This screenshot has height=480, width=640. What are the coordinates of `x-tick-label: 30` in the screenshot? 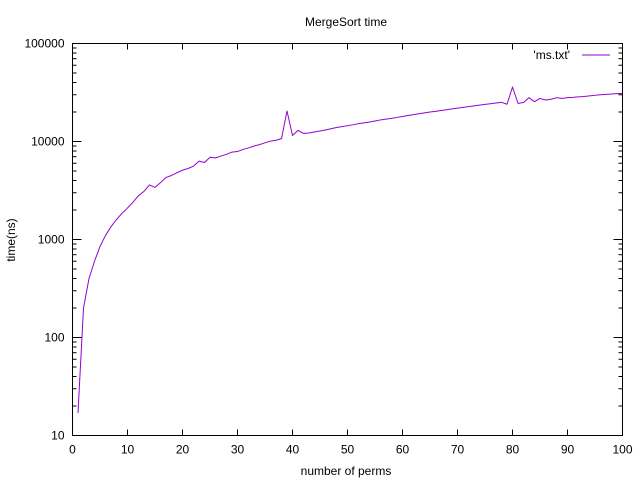 It's located at (238, 450).